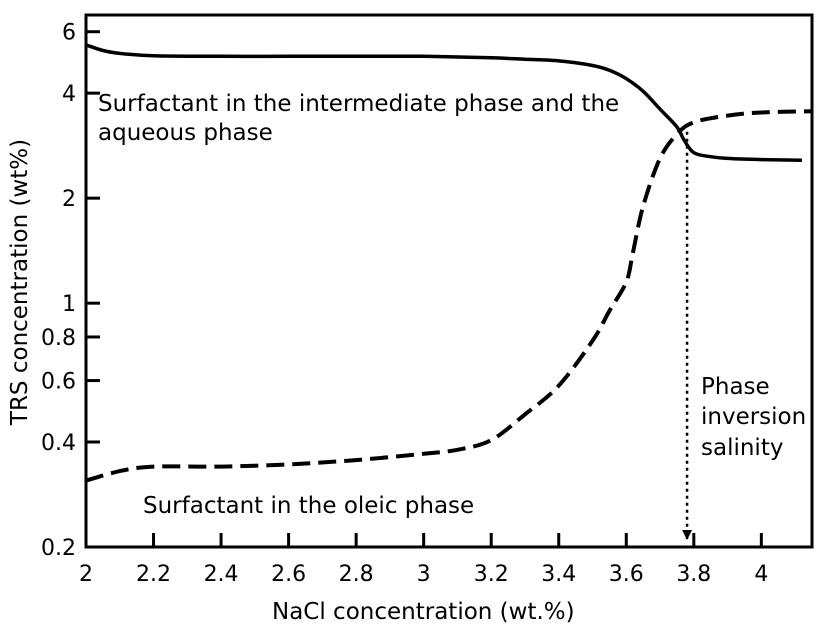 This screenshot has width=831, height=635. What do you see at coordinates (423, 560) in the screenshot?
I see `x-ticks: 2 2.2 2.4 2.6 2.8 3 3.2 3.4 3.6 3.8 4` at bounding box center [423, 560].